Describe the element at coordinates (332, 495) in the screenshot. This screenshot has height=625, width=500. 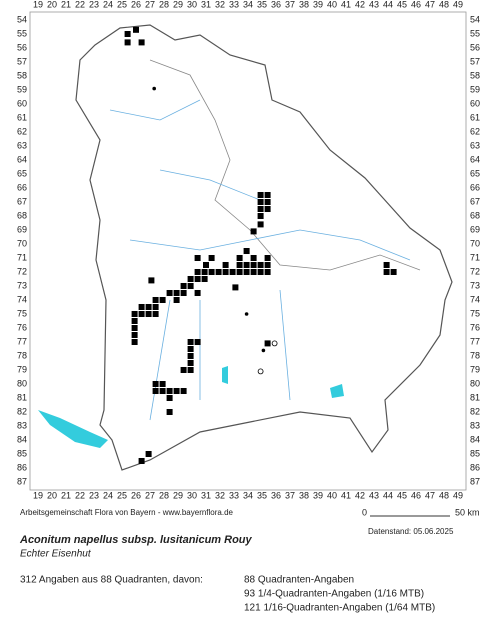
I see `column-label: 40` at that location.